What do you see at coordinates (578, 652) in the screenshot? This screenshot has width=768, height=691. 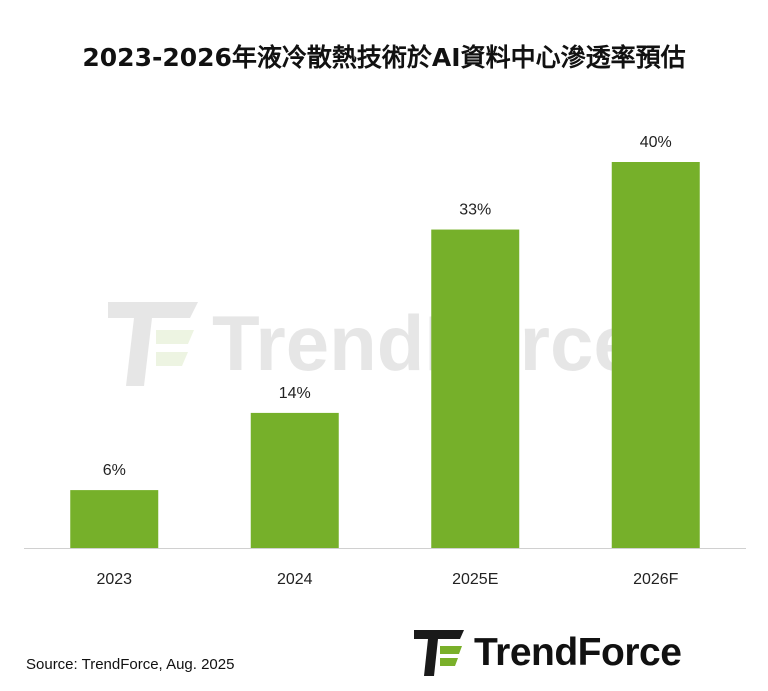 I see `trendforce-logo-text: TrendForce` at bounding box center [578, 652].